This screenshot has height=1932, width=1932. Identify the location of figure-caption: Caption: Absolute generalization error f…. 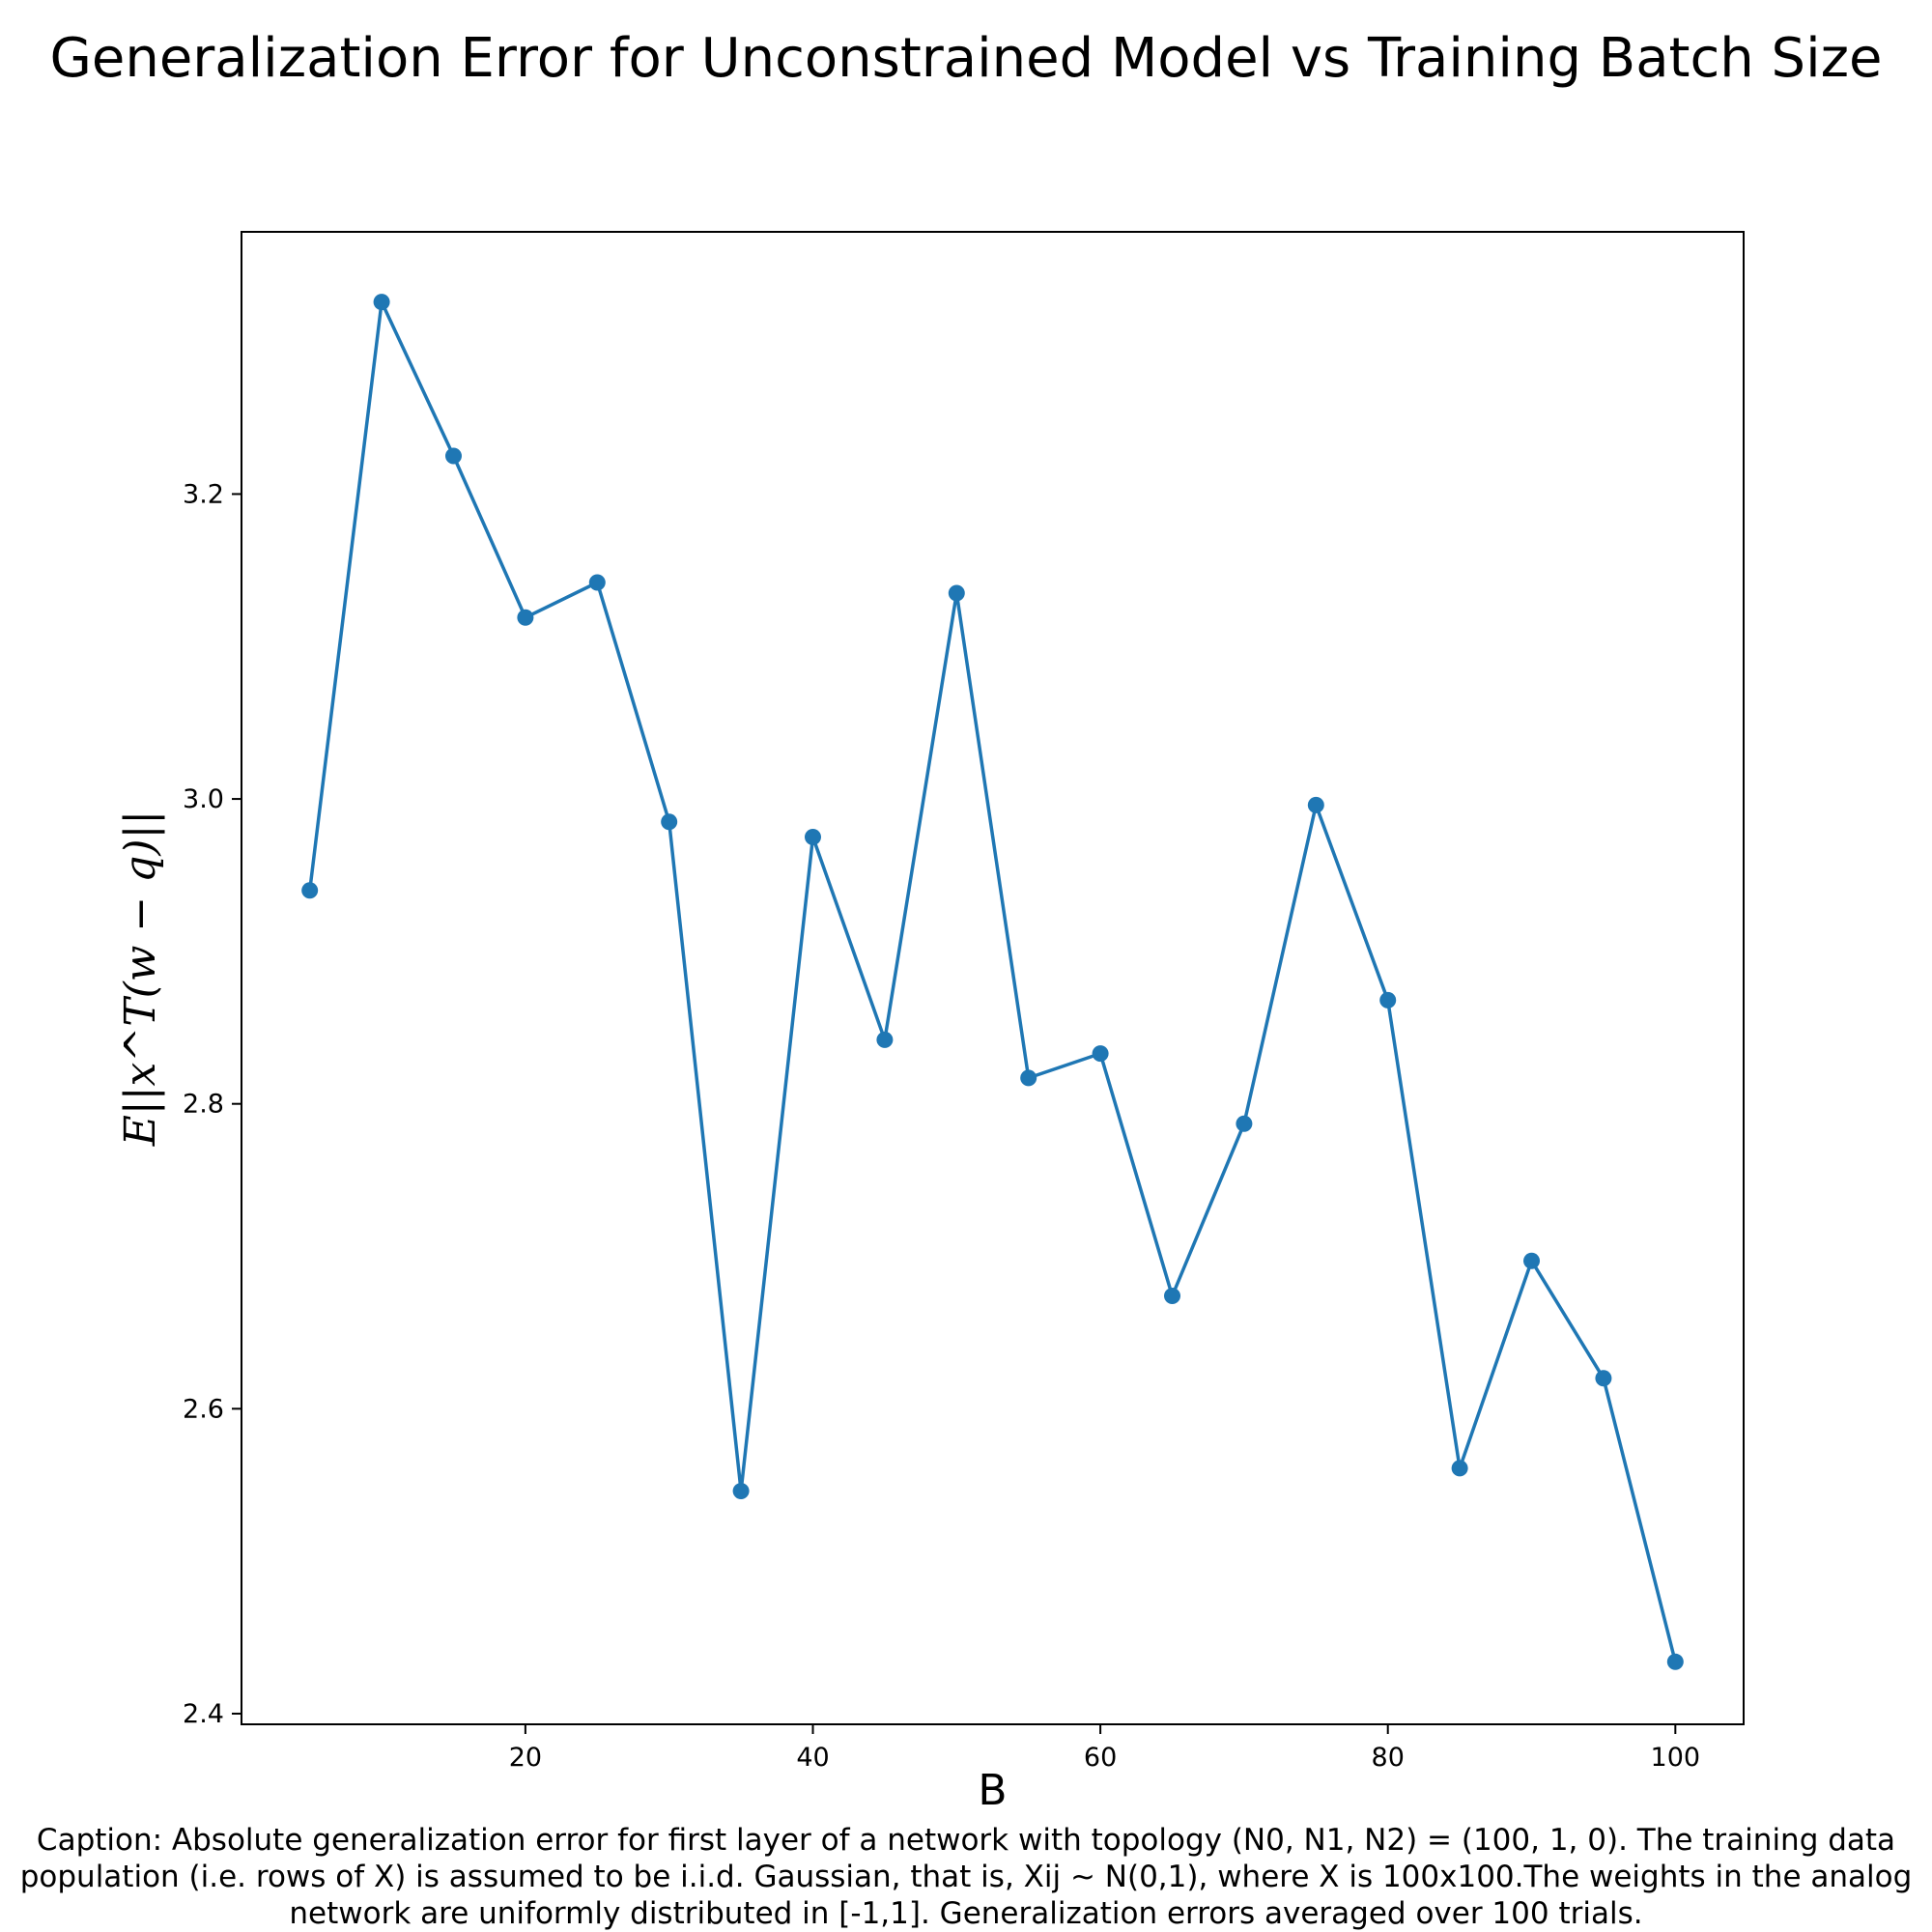
(966, 1877).